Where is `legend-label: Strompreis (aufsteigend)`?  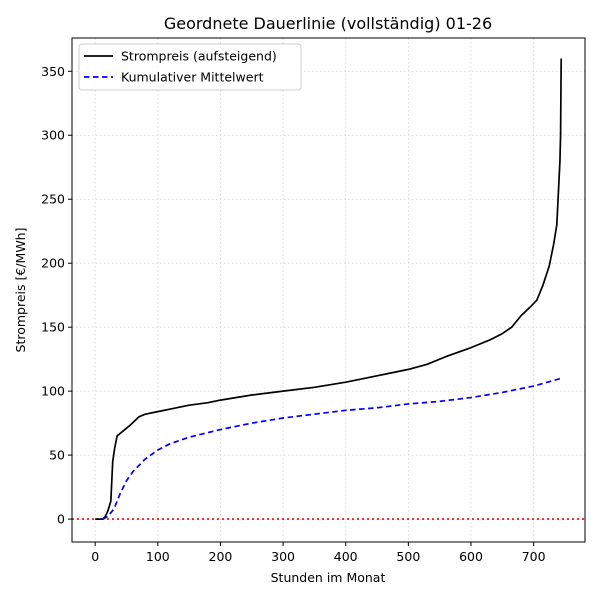 legend-label: Strompreis (aufsteigend) is located at coordinates (199, 56).